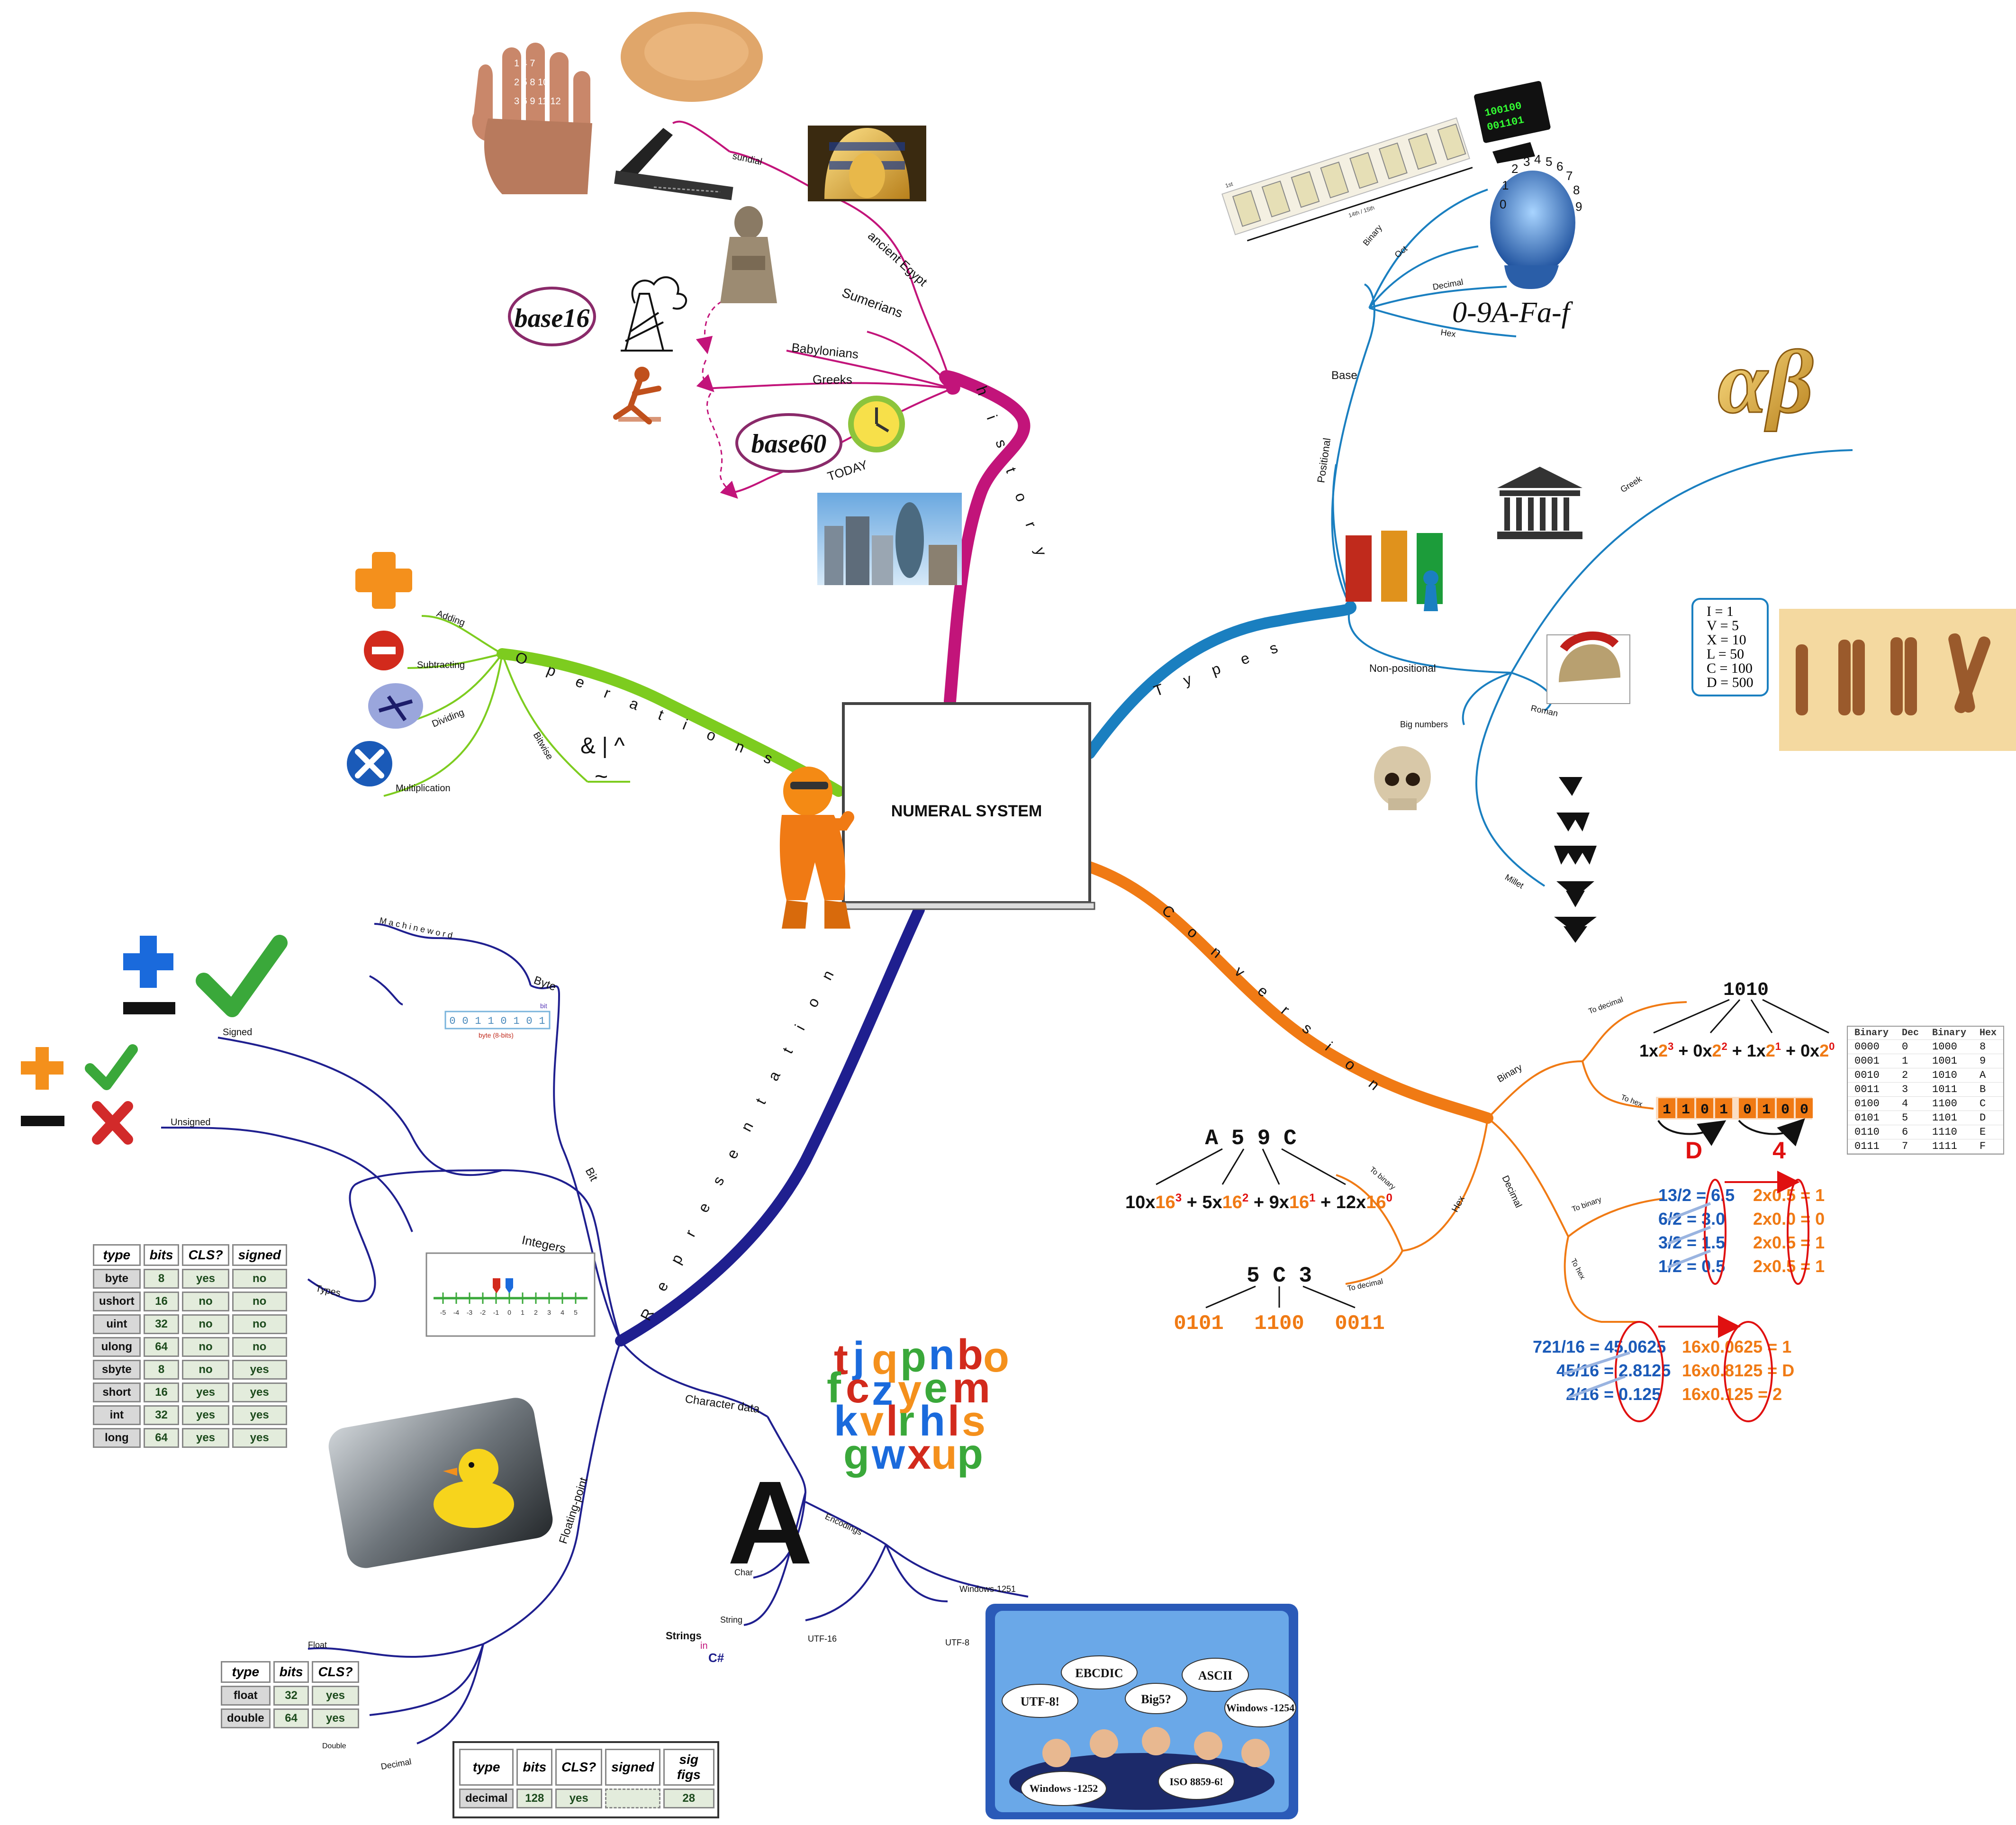 The width and height of the screenshot is (2016, 1825). What do you see at coordinates (190, 1370) in the screenshot?
I see `table-row: sbyte 8 no yes` at bounding box center [190, 1370].